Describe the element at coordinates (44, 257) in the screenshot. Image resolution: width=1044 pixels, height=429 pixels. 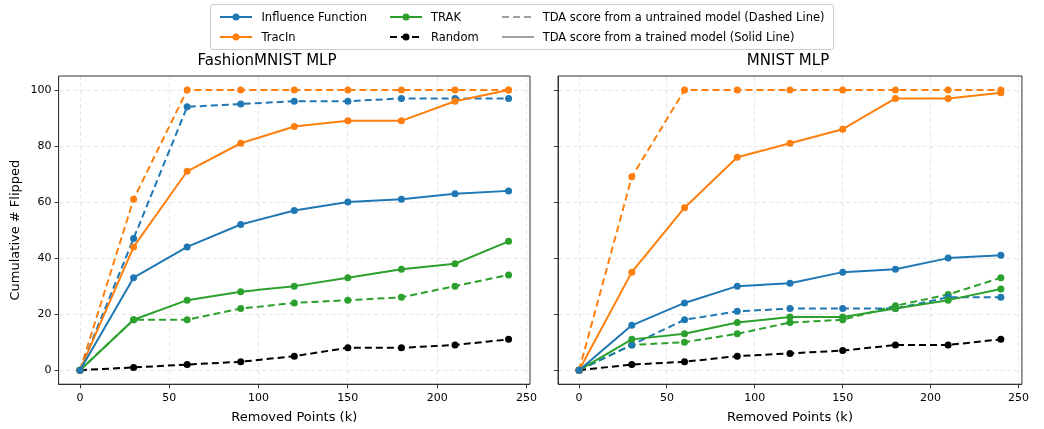
I see `y-tick-label: 40` at that location.